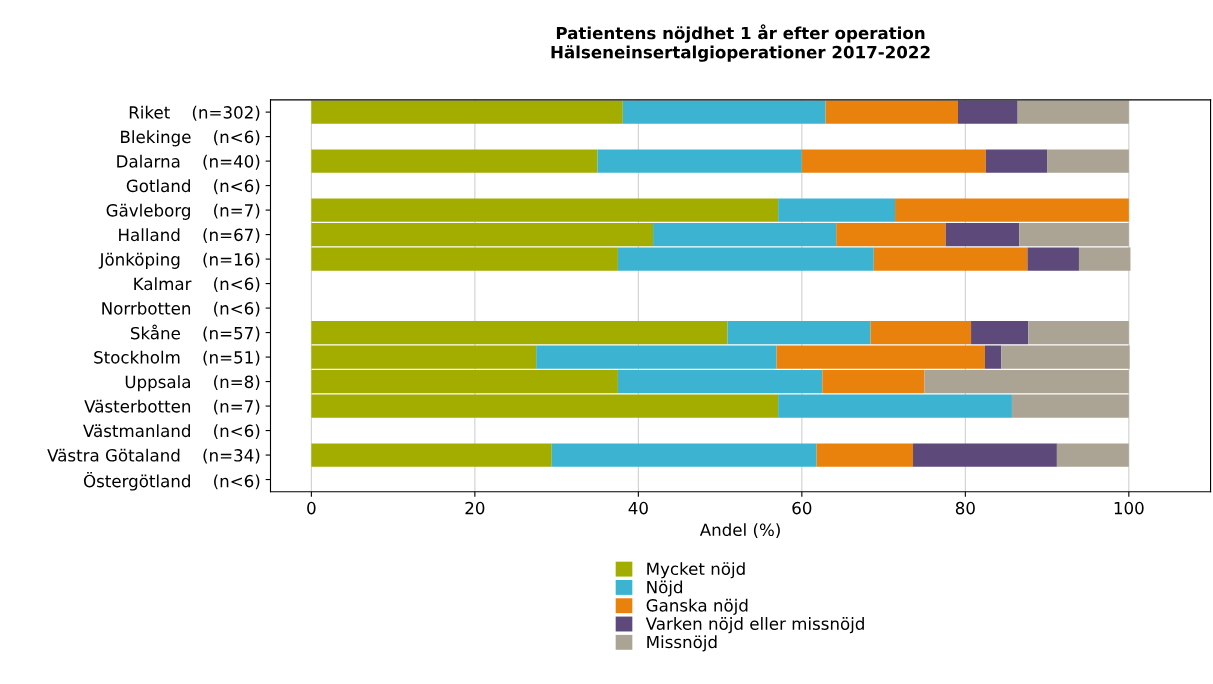  Describe the element at coordinates (754, 625) in the screenshot. I see `legend-label: Varken nöjd eller missnöjd` at that location.